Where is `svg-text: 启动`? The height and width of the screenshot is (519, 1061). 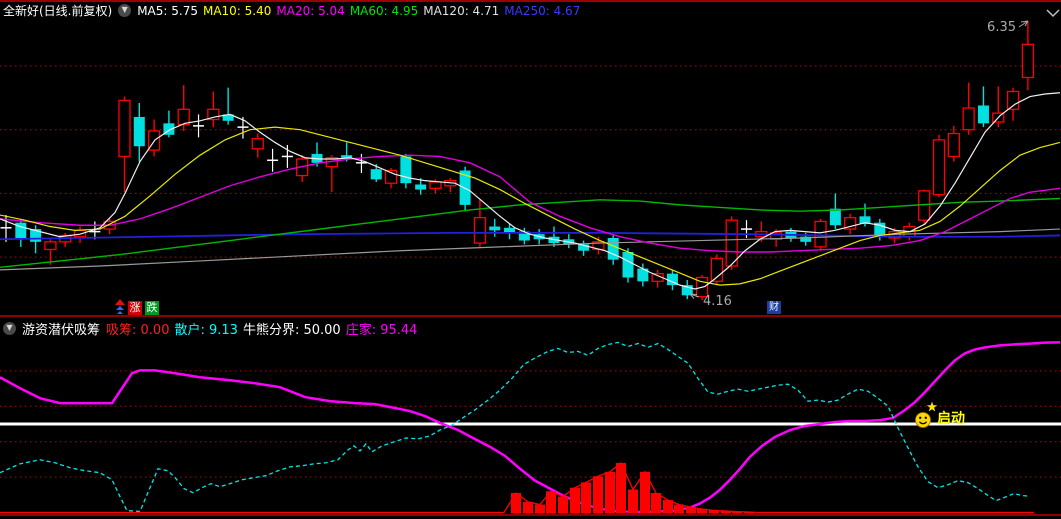
svg-text: 启动 is located at coordinates (951, 418).